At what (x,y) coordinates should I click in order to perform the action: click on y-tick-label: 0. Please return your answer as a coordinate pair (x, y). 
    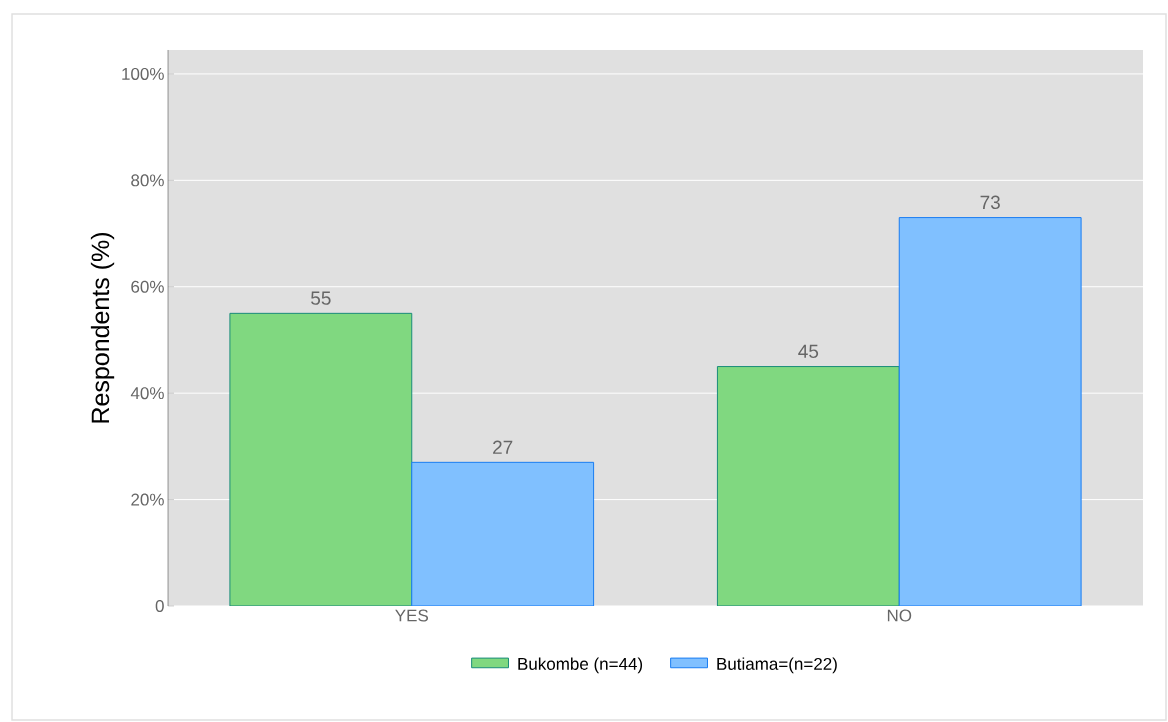
    Looking at the image, I should click on (159, 606).